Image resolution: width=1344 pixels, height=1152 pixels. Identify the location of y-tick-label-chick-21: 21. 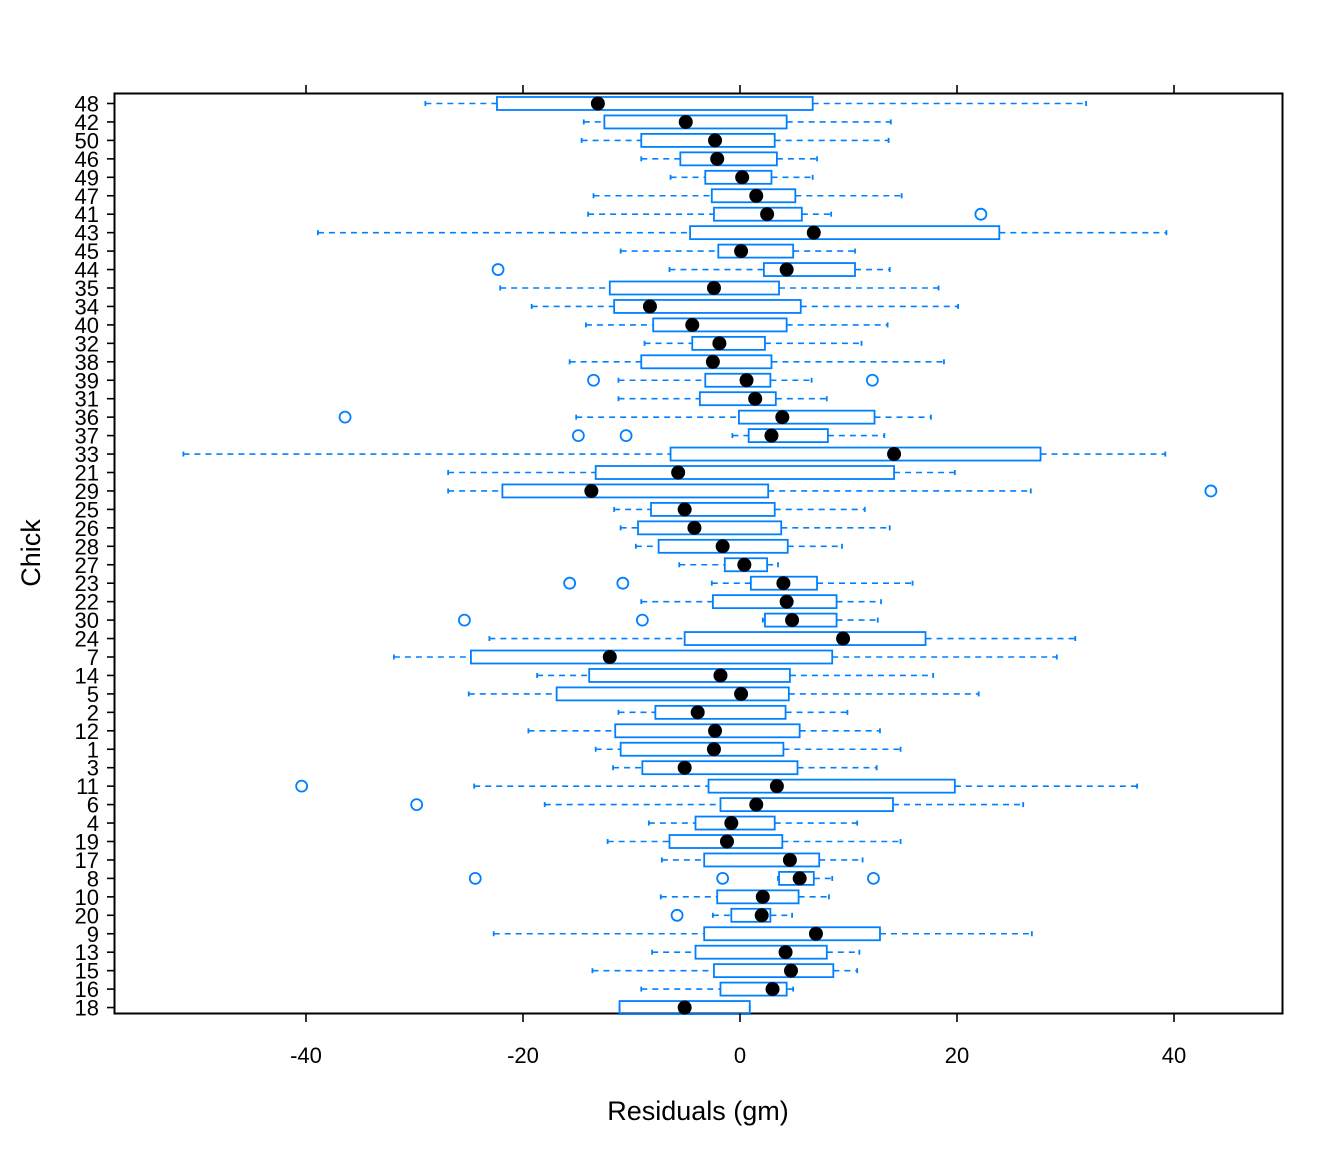
(87, 473).